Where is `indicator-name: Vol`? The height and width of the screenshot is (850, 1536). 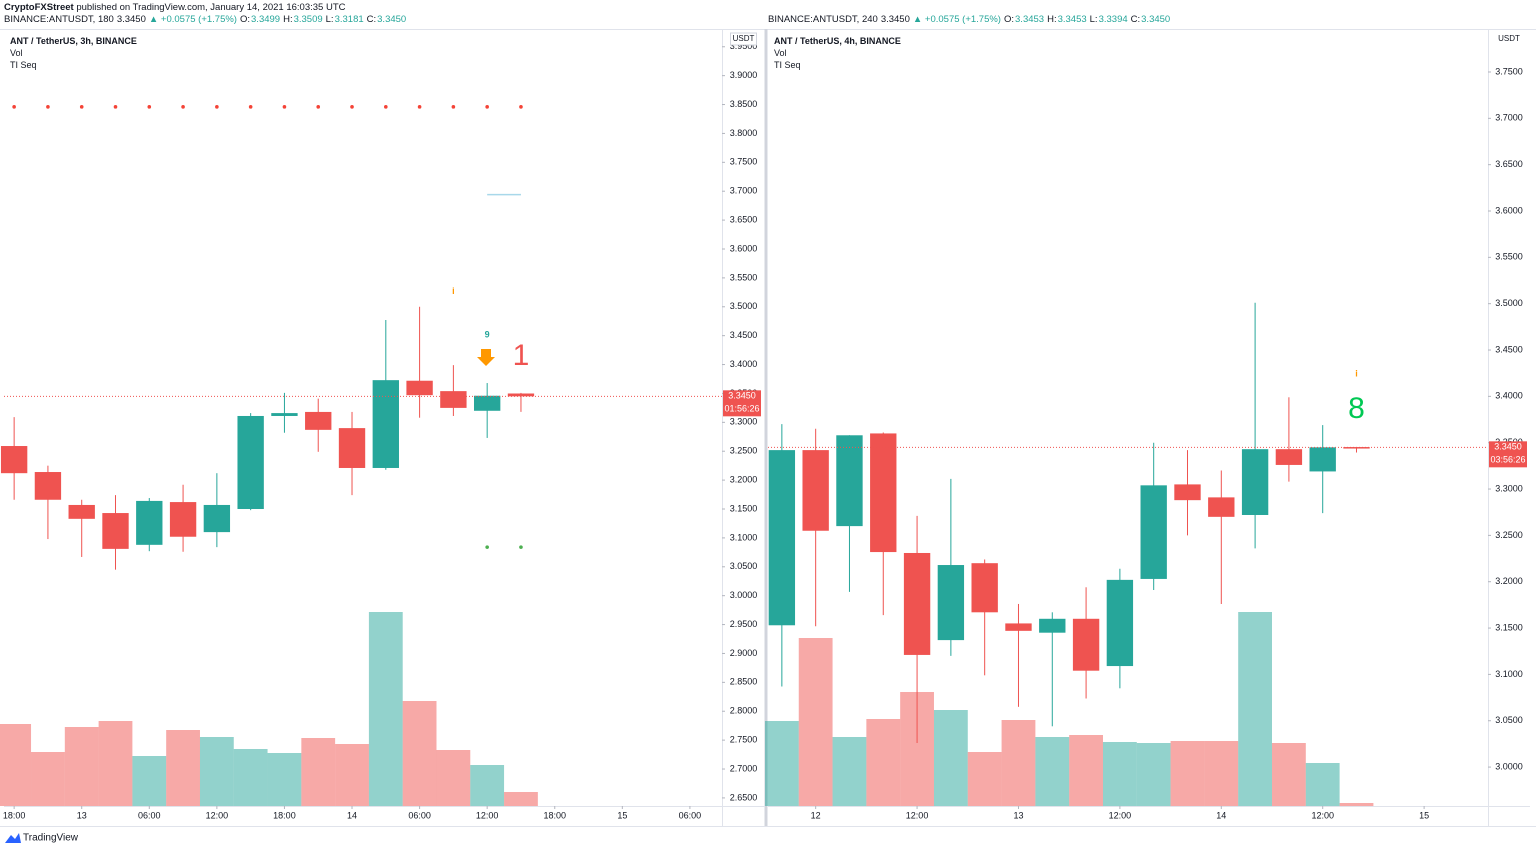 indicator-name: Vol is located at coordinates (780, 53).